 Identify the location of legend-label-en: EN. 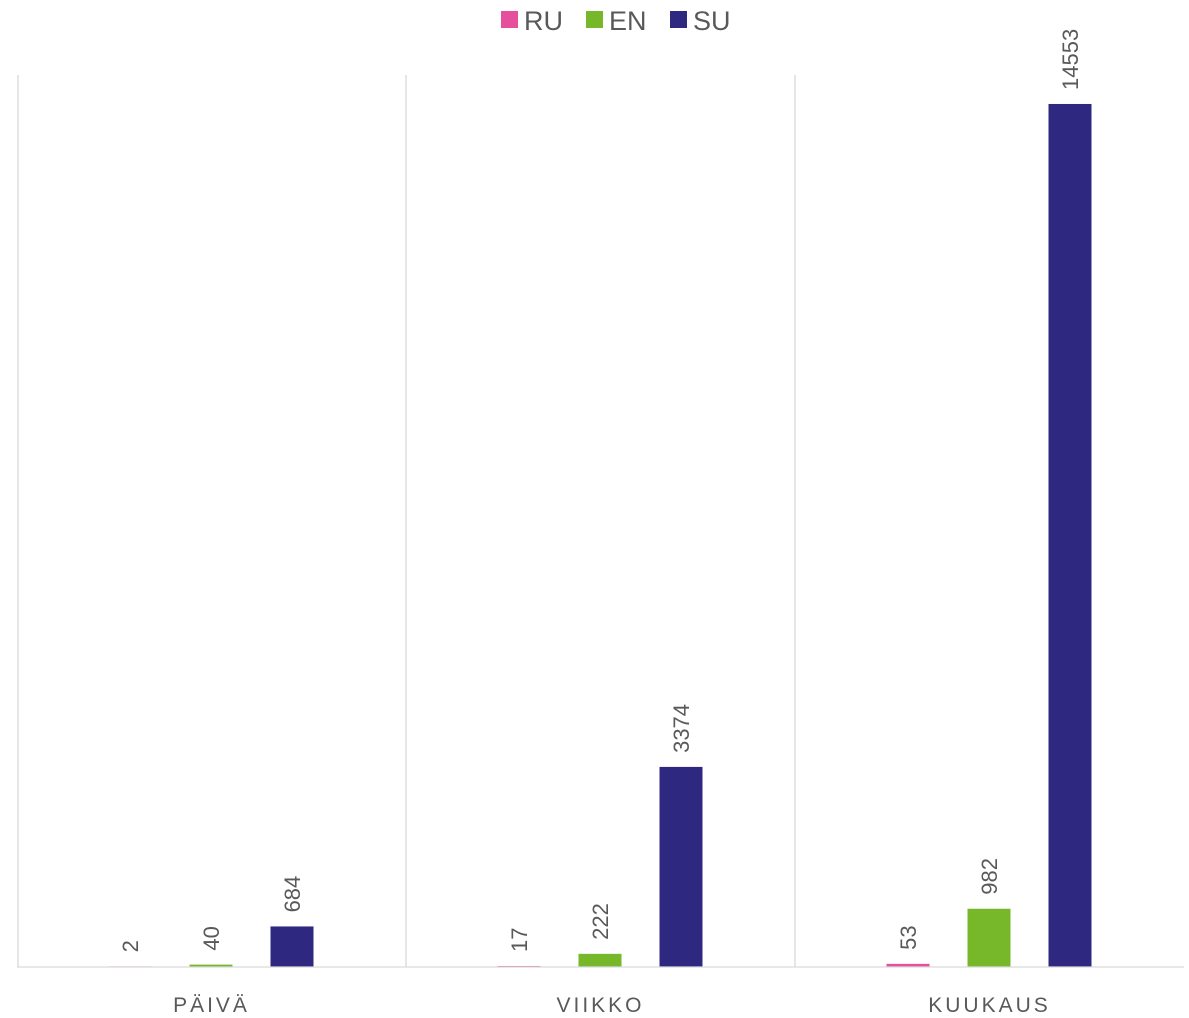
(628, 21).